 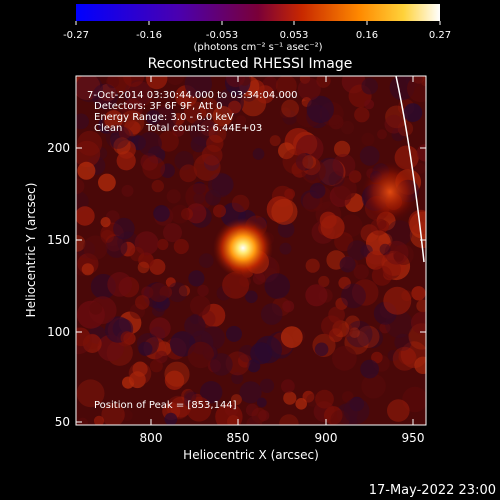 I want to click on x-tick-label: 800, so click(x=151, y=438).